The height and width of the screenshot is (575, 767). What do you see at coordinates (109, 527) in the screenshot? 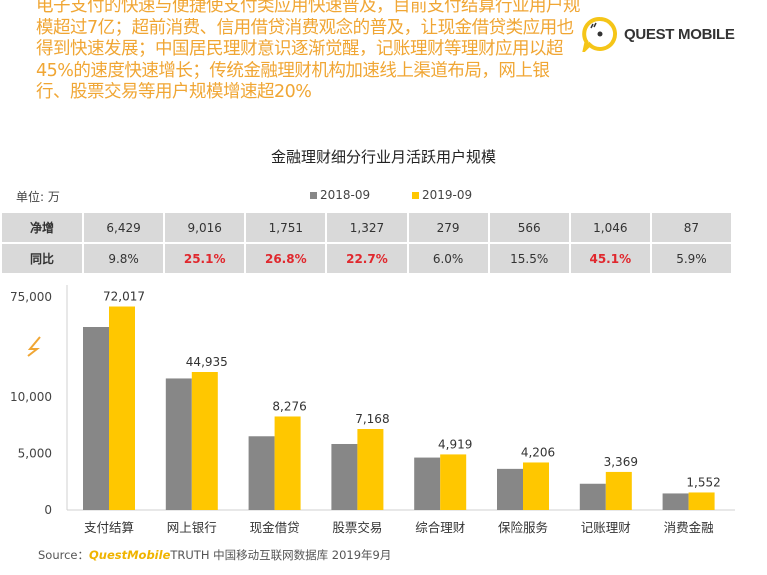
I see `category-label: 支付结算` at bounding box center [109, 527].